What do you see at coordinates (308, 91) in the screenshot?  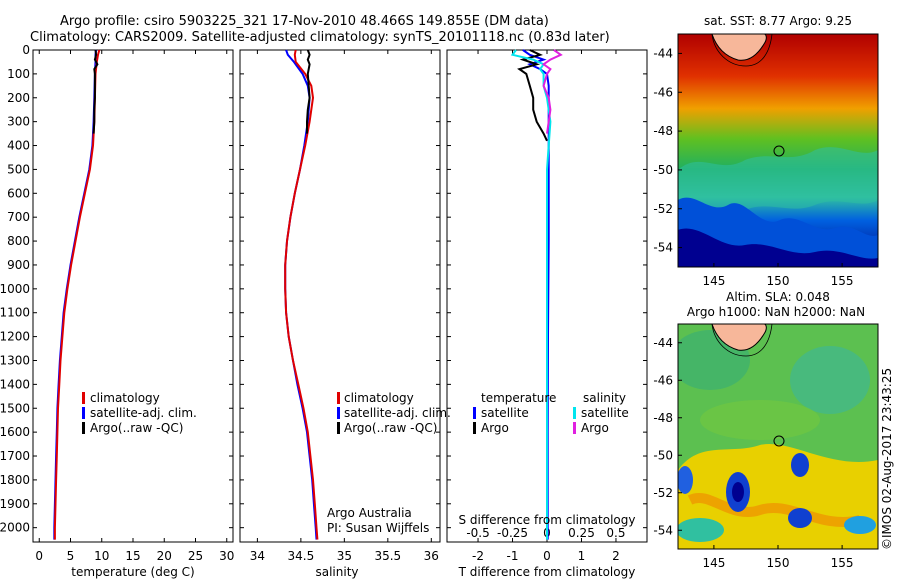 I see `series-line-argo-raw-qc-` at bounding box center [308, 91].